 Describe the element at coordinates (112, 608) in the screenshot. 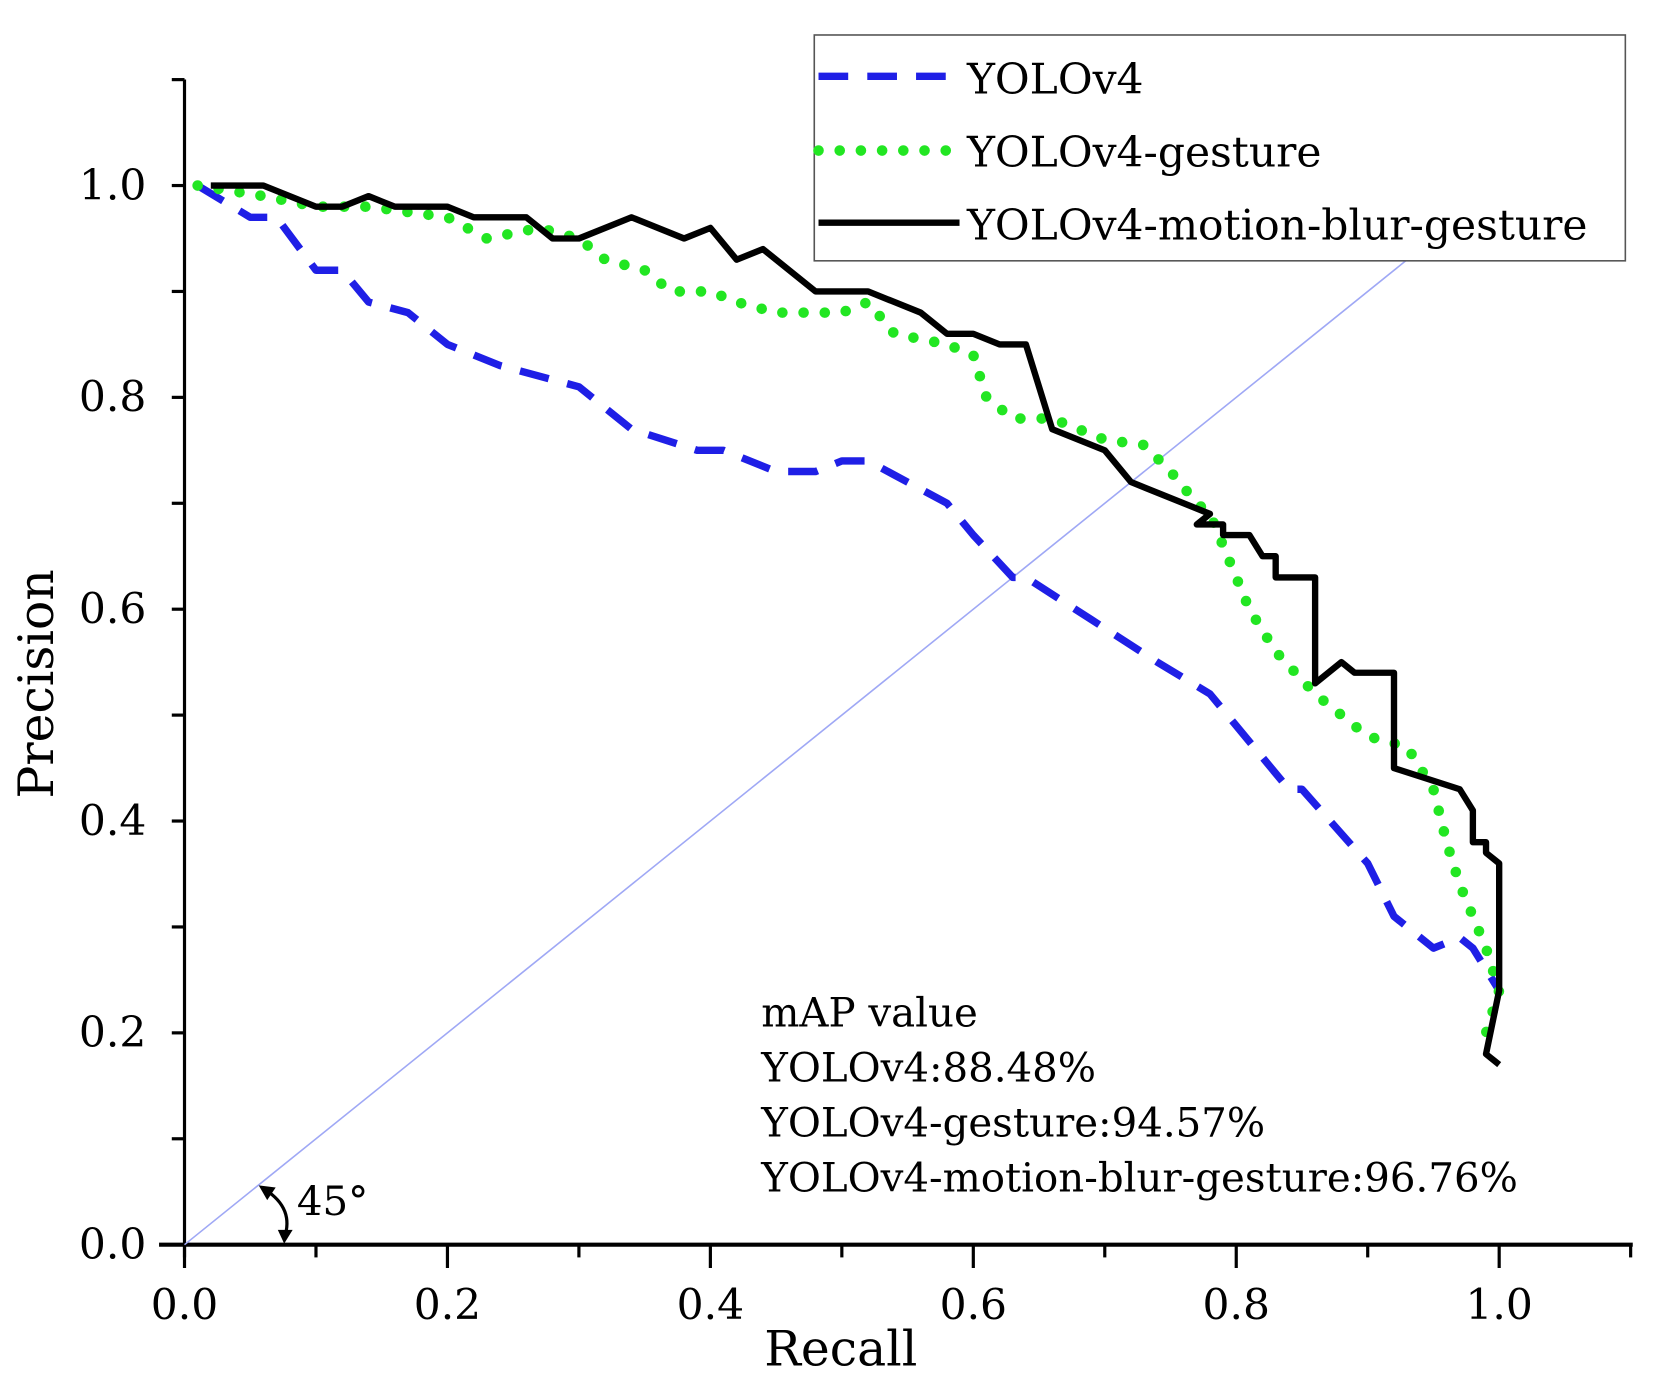

I see `y-tick-label: 0.6` at that location.